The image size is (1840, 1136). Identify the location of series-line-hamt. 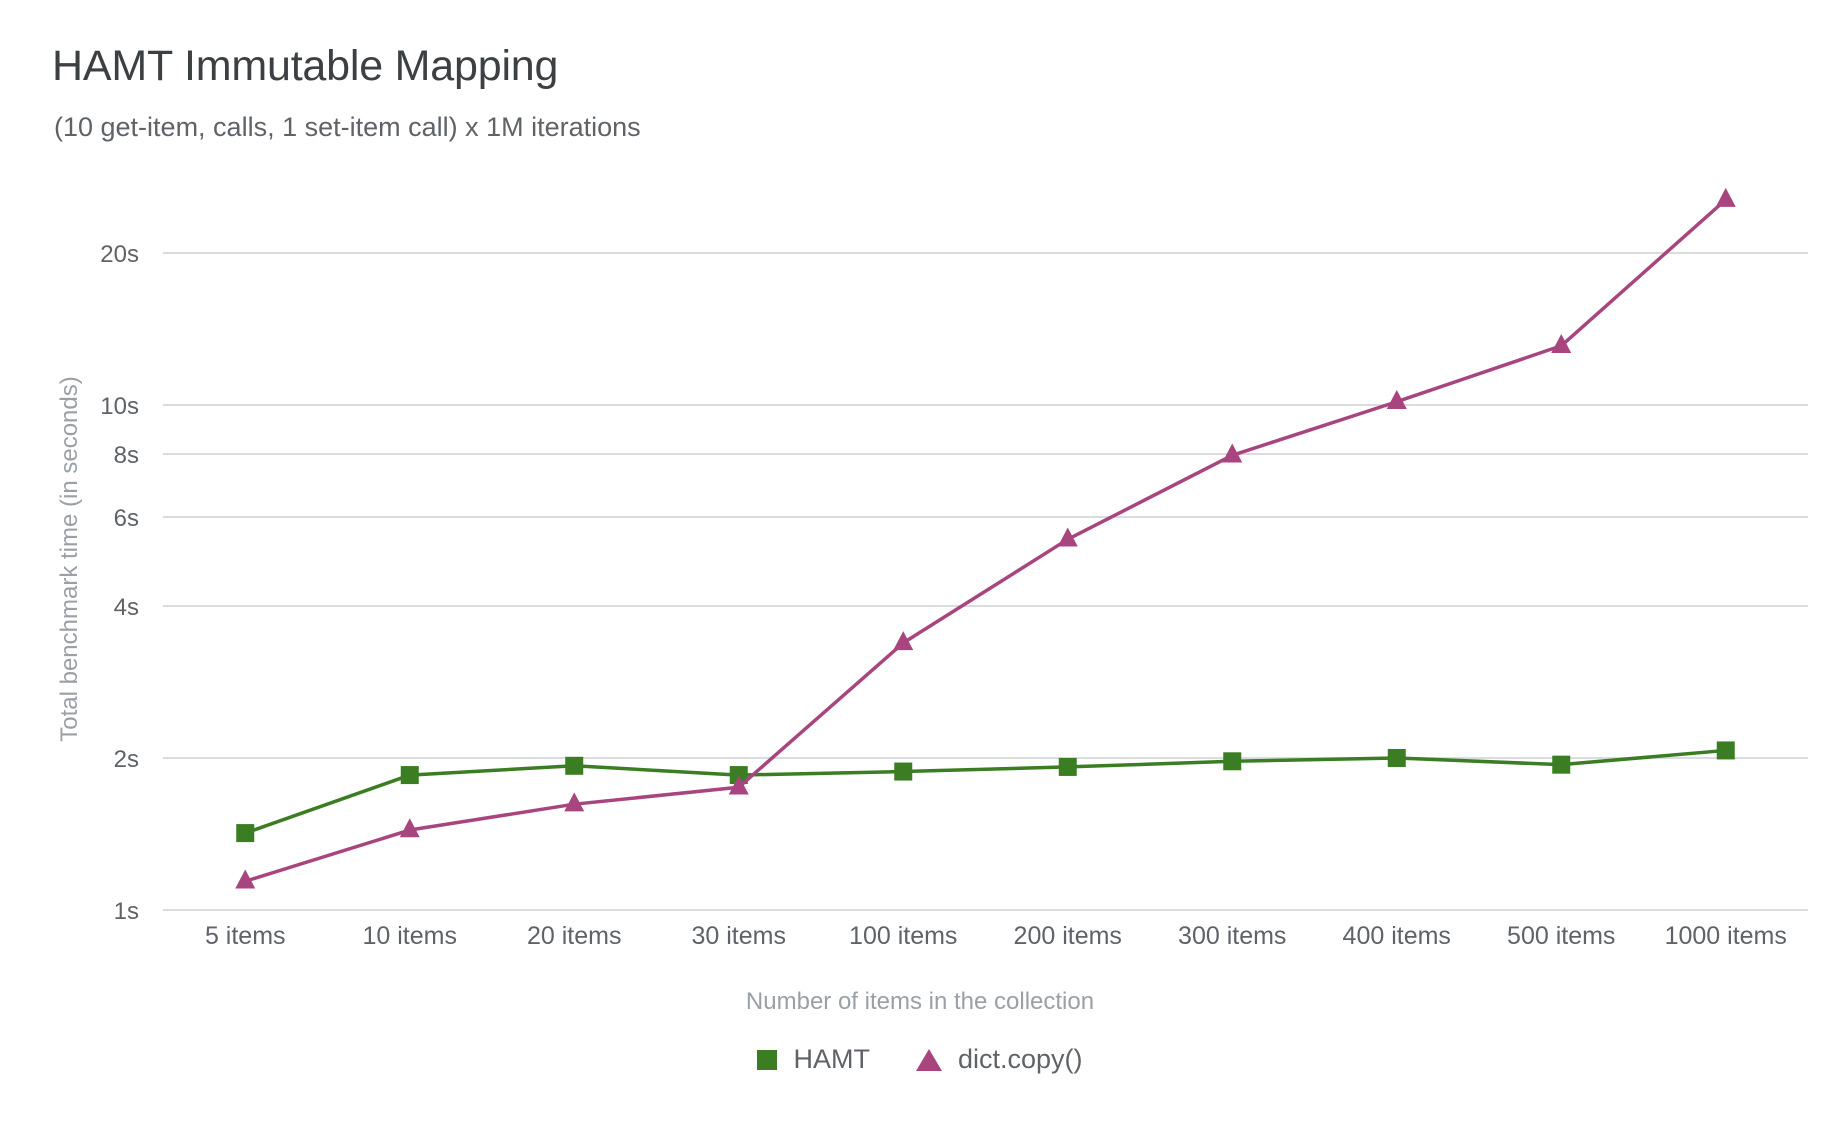
(985, 791).